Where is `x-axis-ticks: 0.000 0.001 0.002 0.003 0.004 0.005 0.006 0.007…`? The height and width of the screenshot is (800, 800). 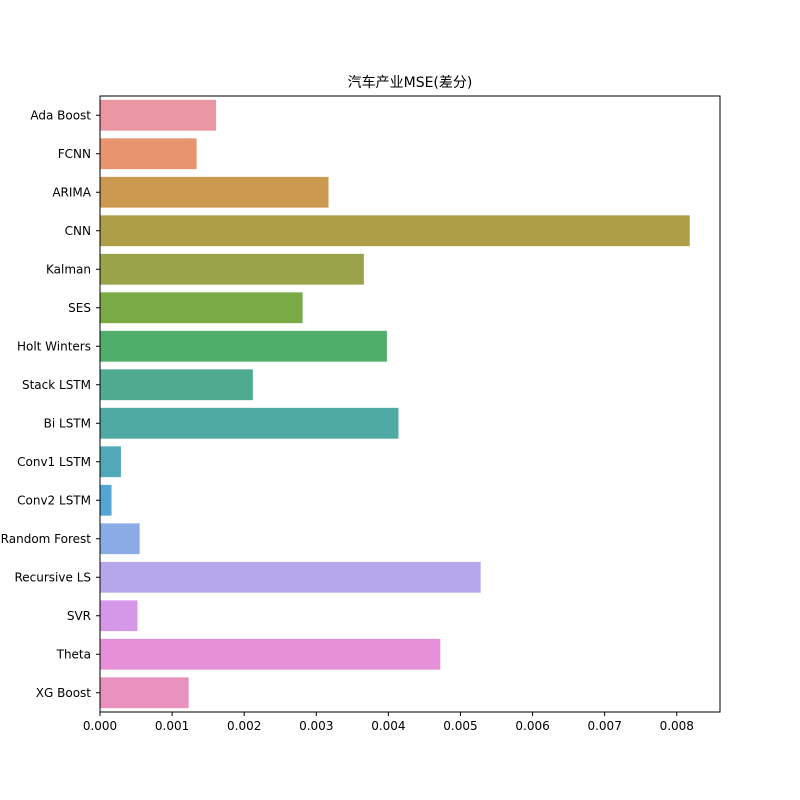 x-axis-ticks: 0.000 0.001 0.002 0.003 0.004 0.005 0.006 0.007… is located at coordinates (388, 722).